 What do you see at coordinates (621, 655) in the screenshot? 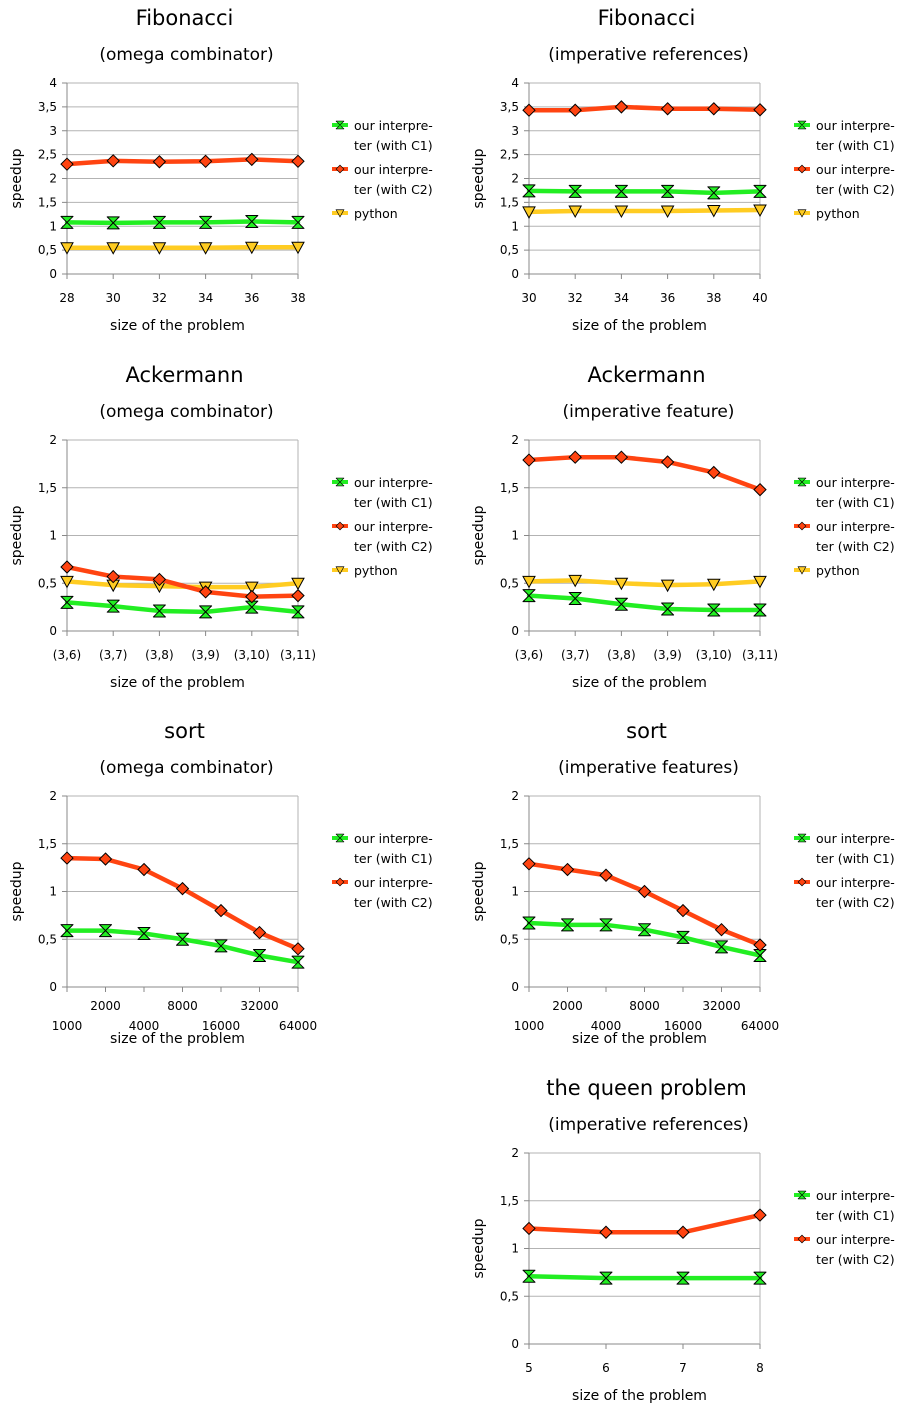
I see `x-tick-label: (3,8)` at bounding box center [621, 655].